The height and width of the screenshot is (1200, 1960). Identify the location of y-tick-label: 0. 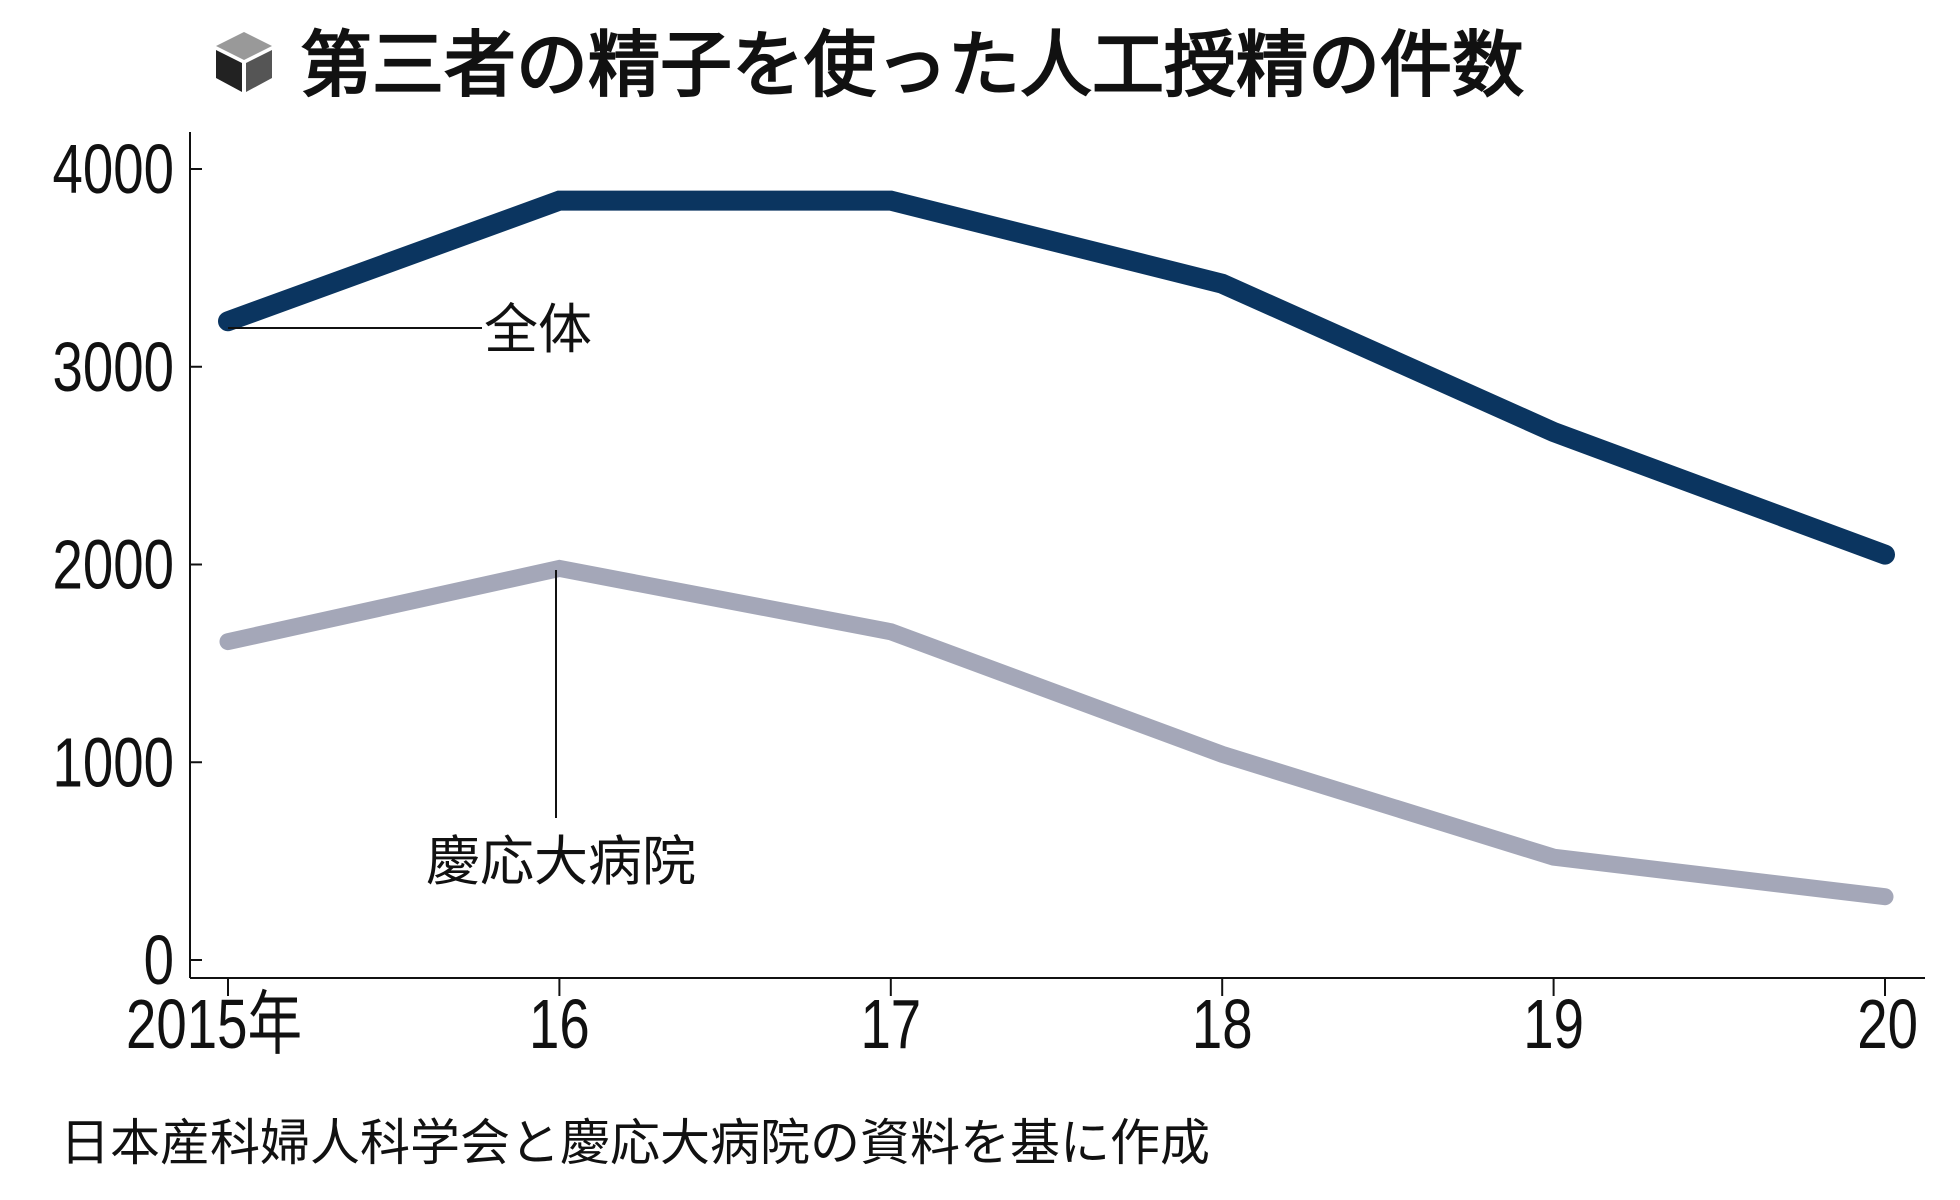
(159, 961).